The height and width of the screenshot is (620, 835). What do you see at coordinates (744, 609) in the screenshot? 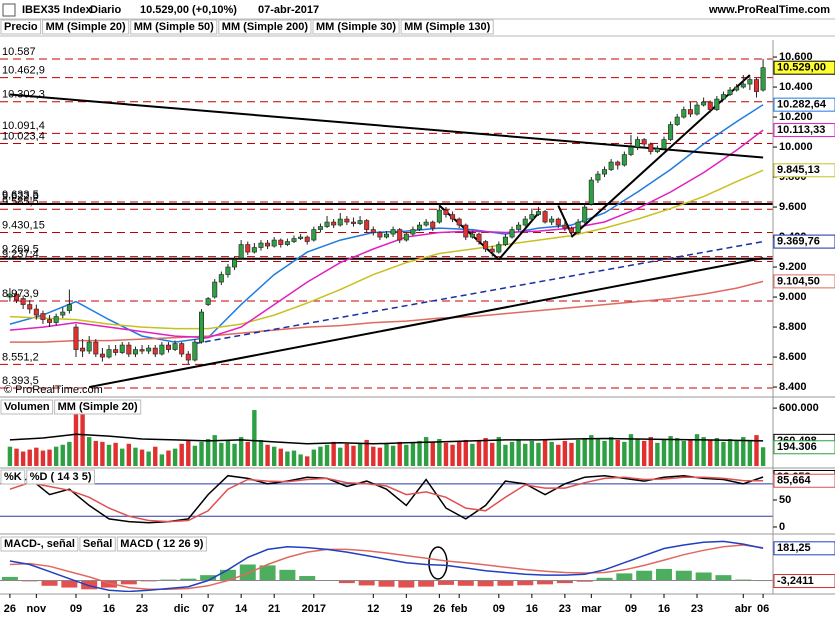
I see `x-tick-label: abr` at bounding box center [744, 609].